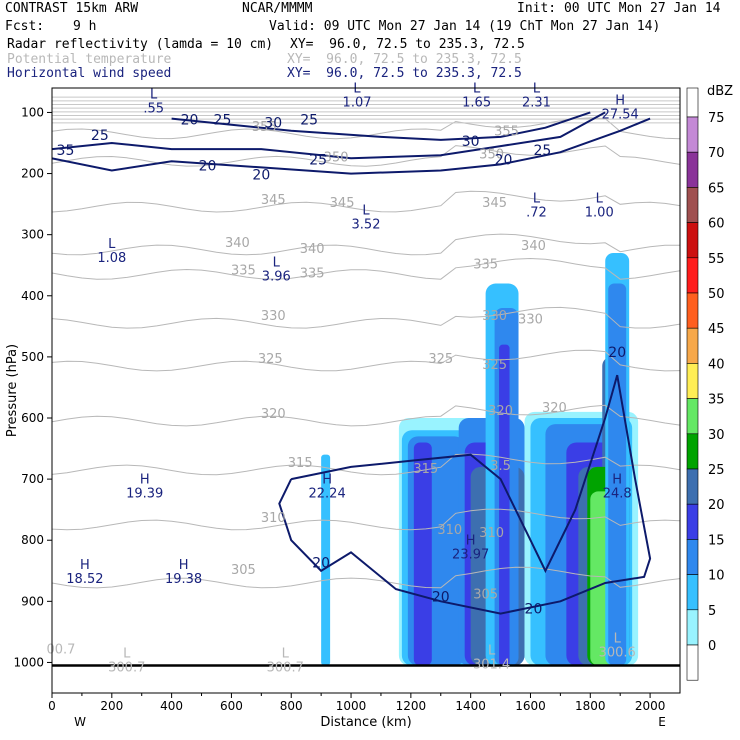 The height and width of the screenshot is (740, 740). Describe the element at coordinates (66, 151) in the screenshot. I see `wind-contour-label: 35` at that location.